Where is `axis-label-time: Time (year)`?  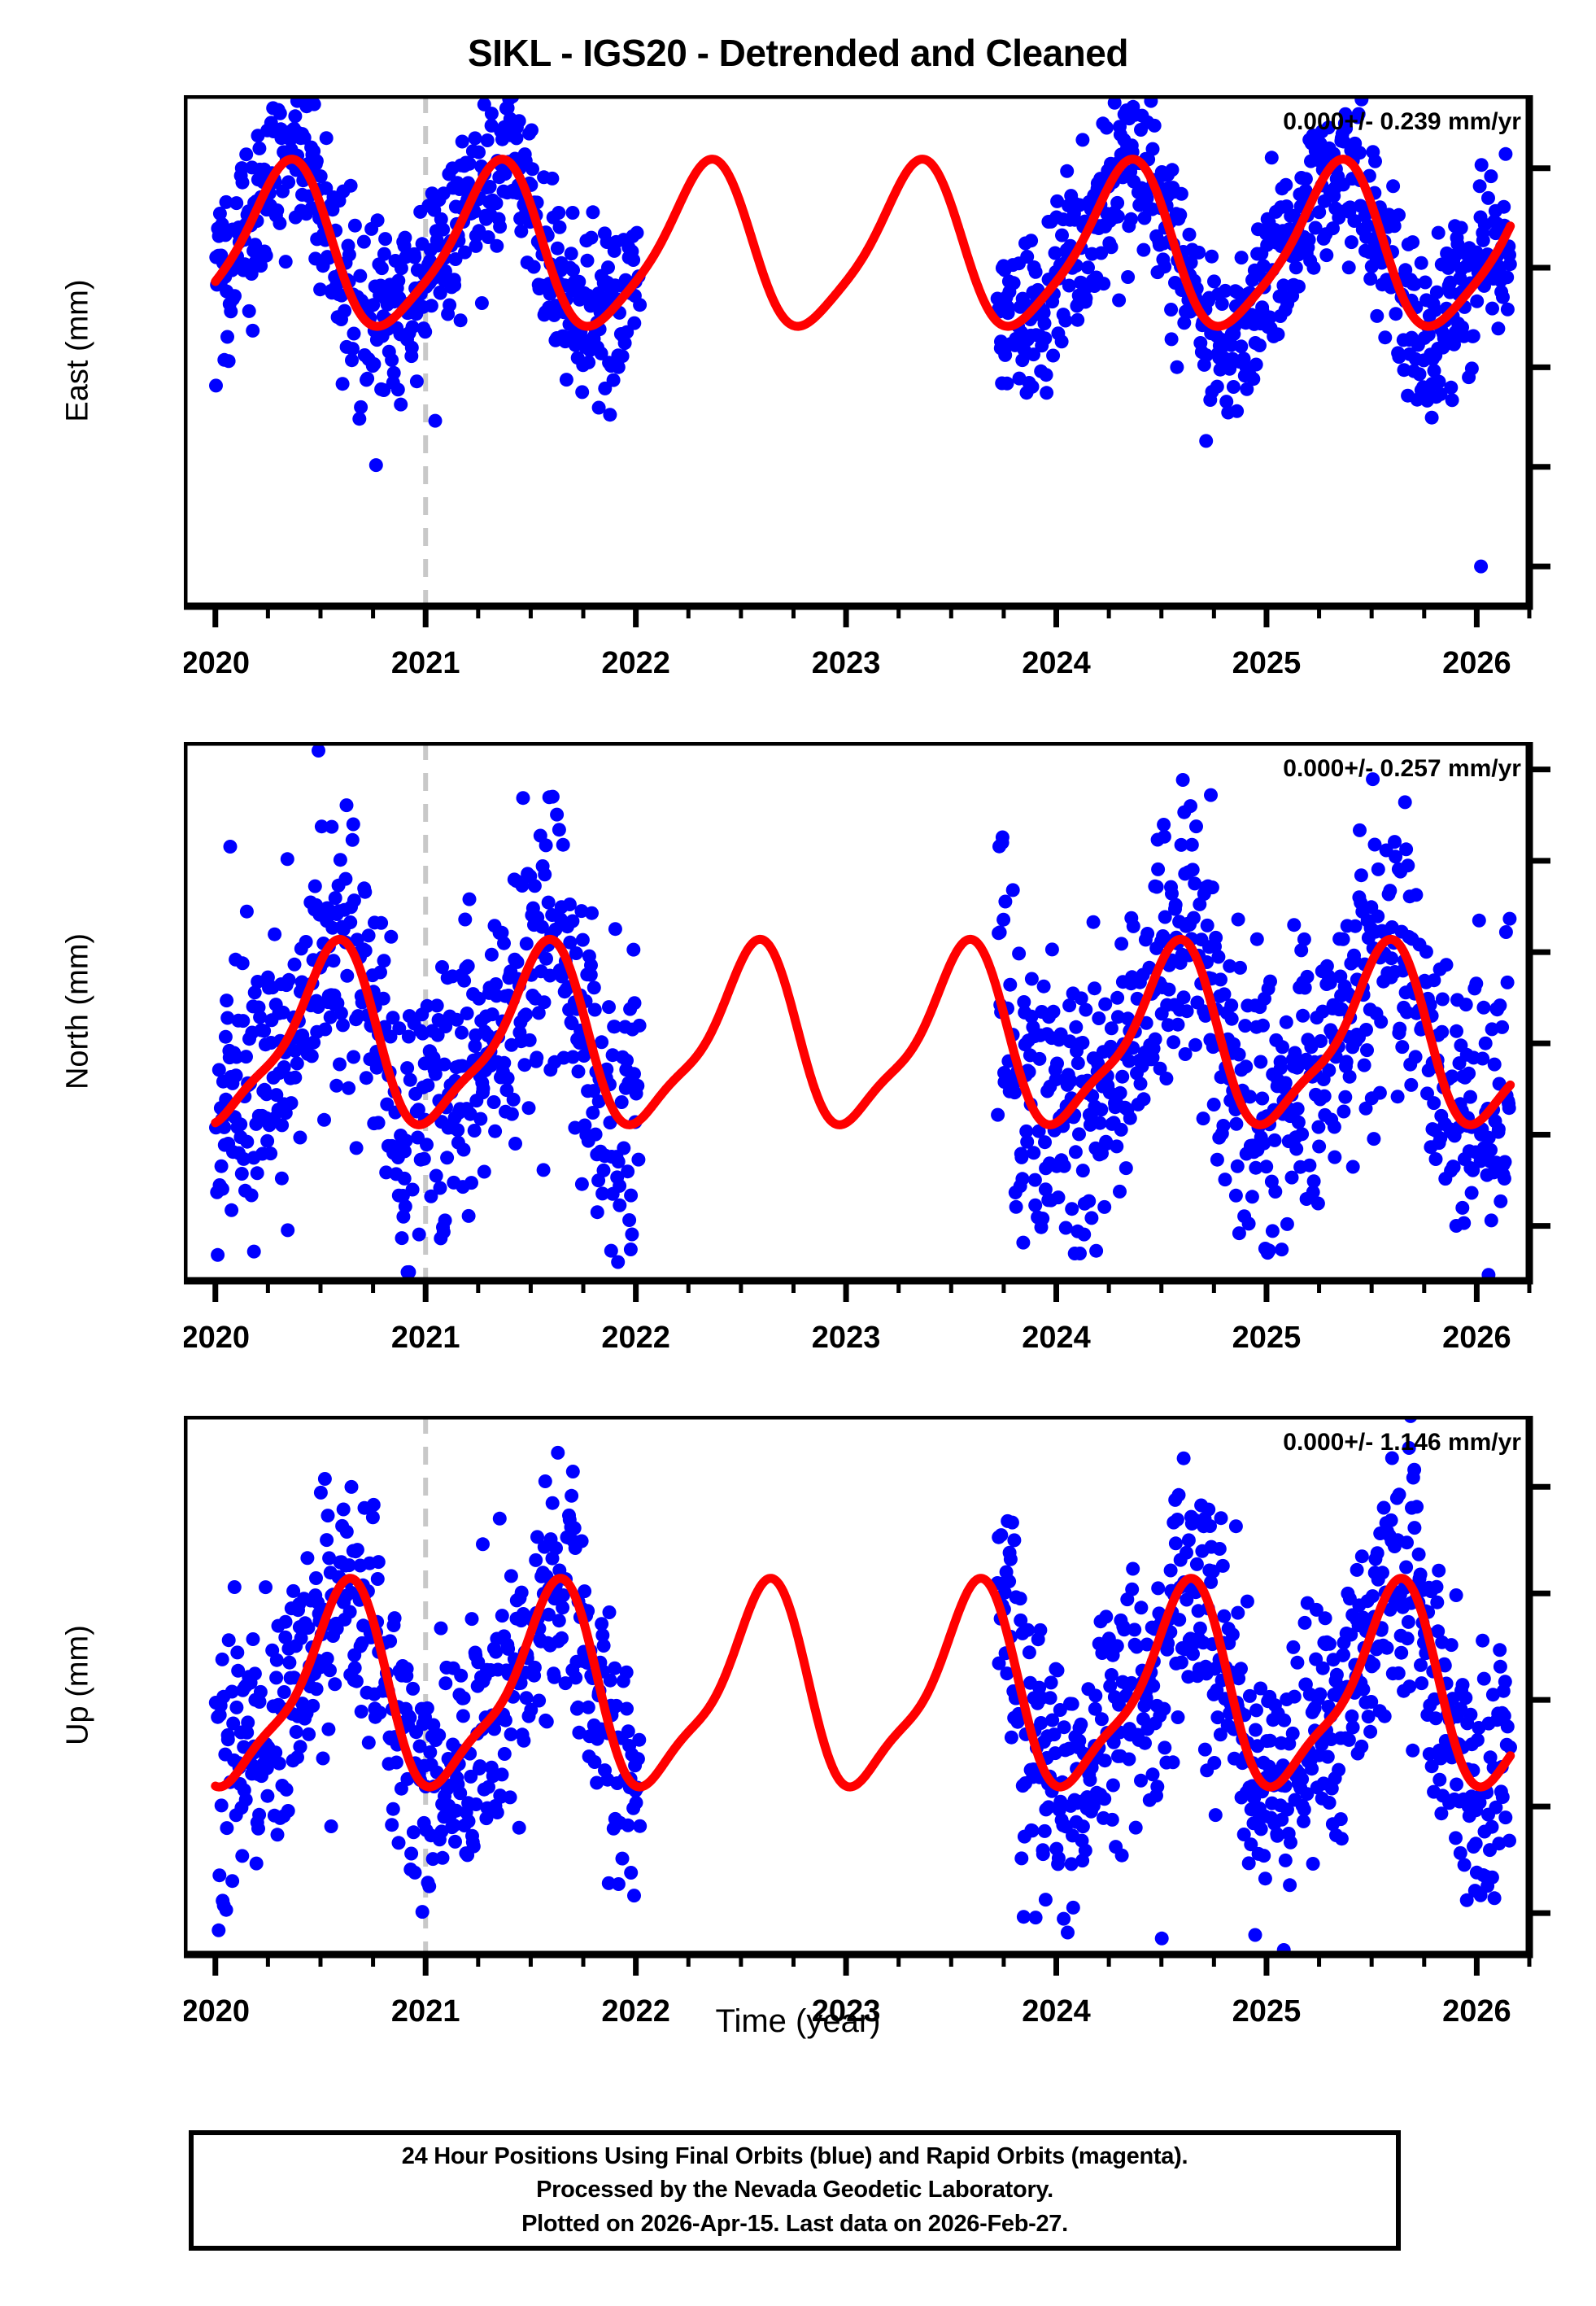
axis-label-time: Time (year) is located at coordinates (798, 2021).